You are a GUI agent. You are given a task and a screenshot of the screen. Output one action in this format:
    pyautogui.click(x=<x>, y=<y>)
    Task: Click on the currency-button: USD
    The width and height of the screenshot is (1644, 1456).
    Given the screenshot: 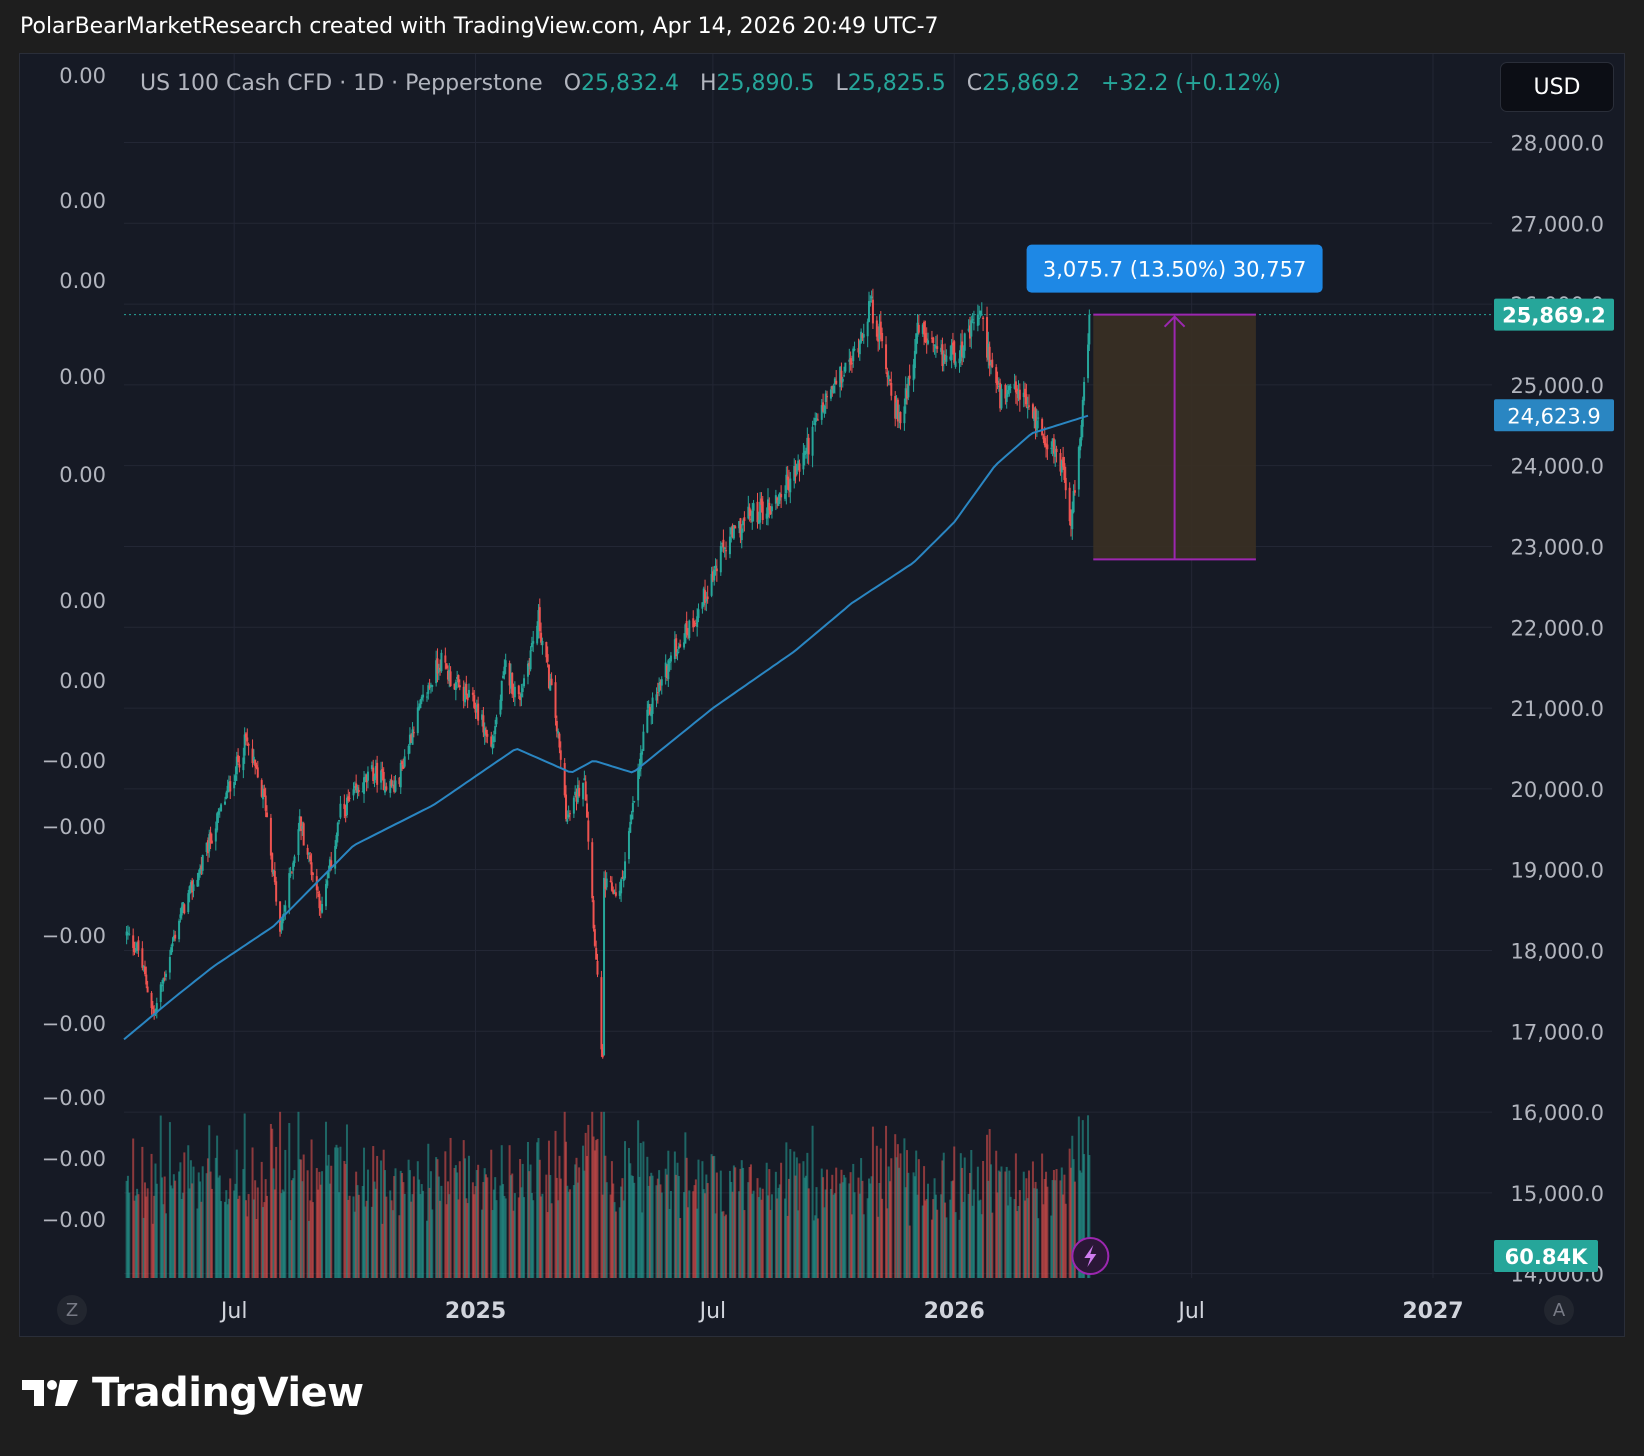 What is the action you would take?
    pyautogui.click(x=1557, y=87)
    